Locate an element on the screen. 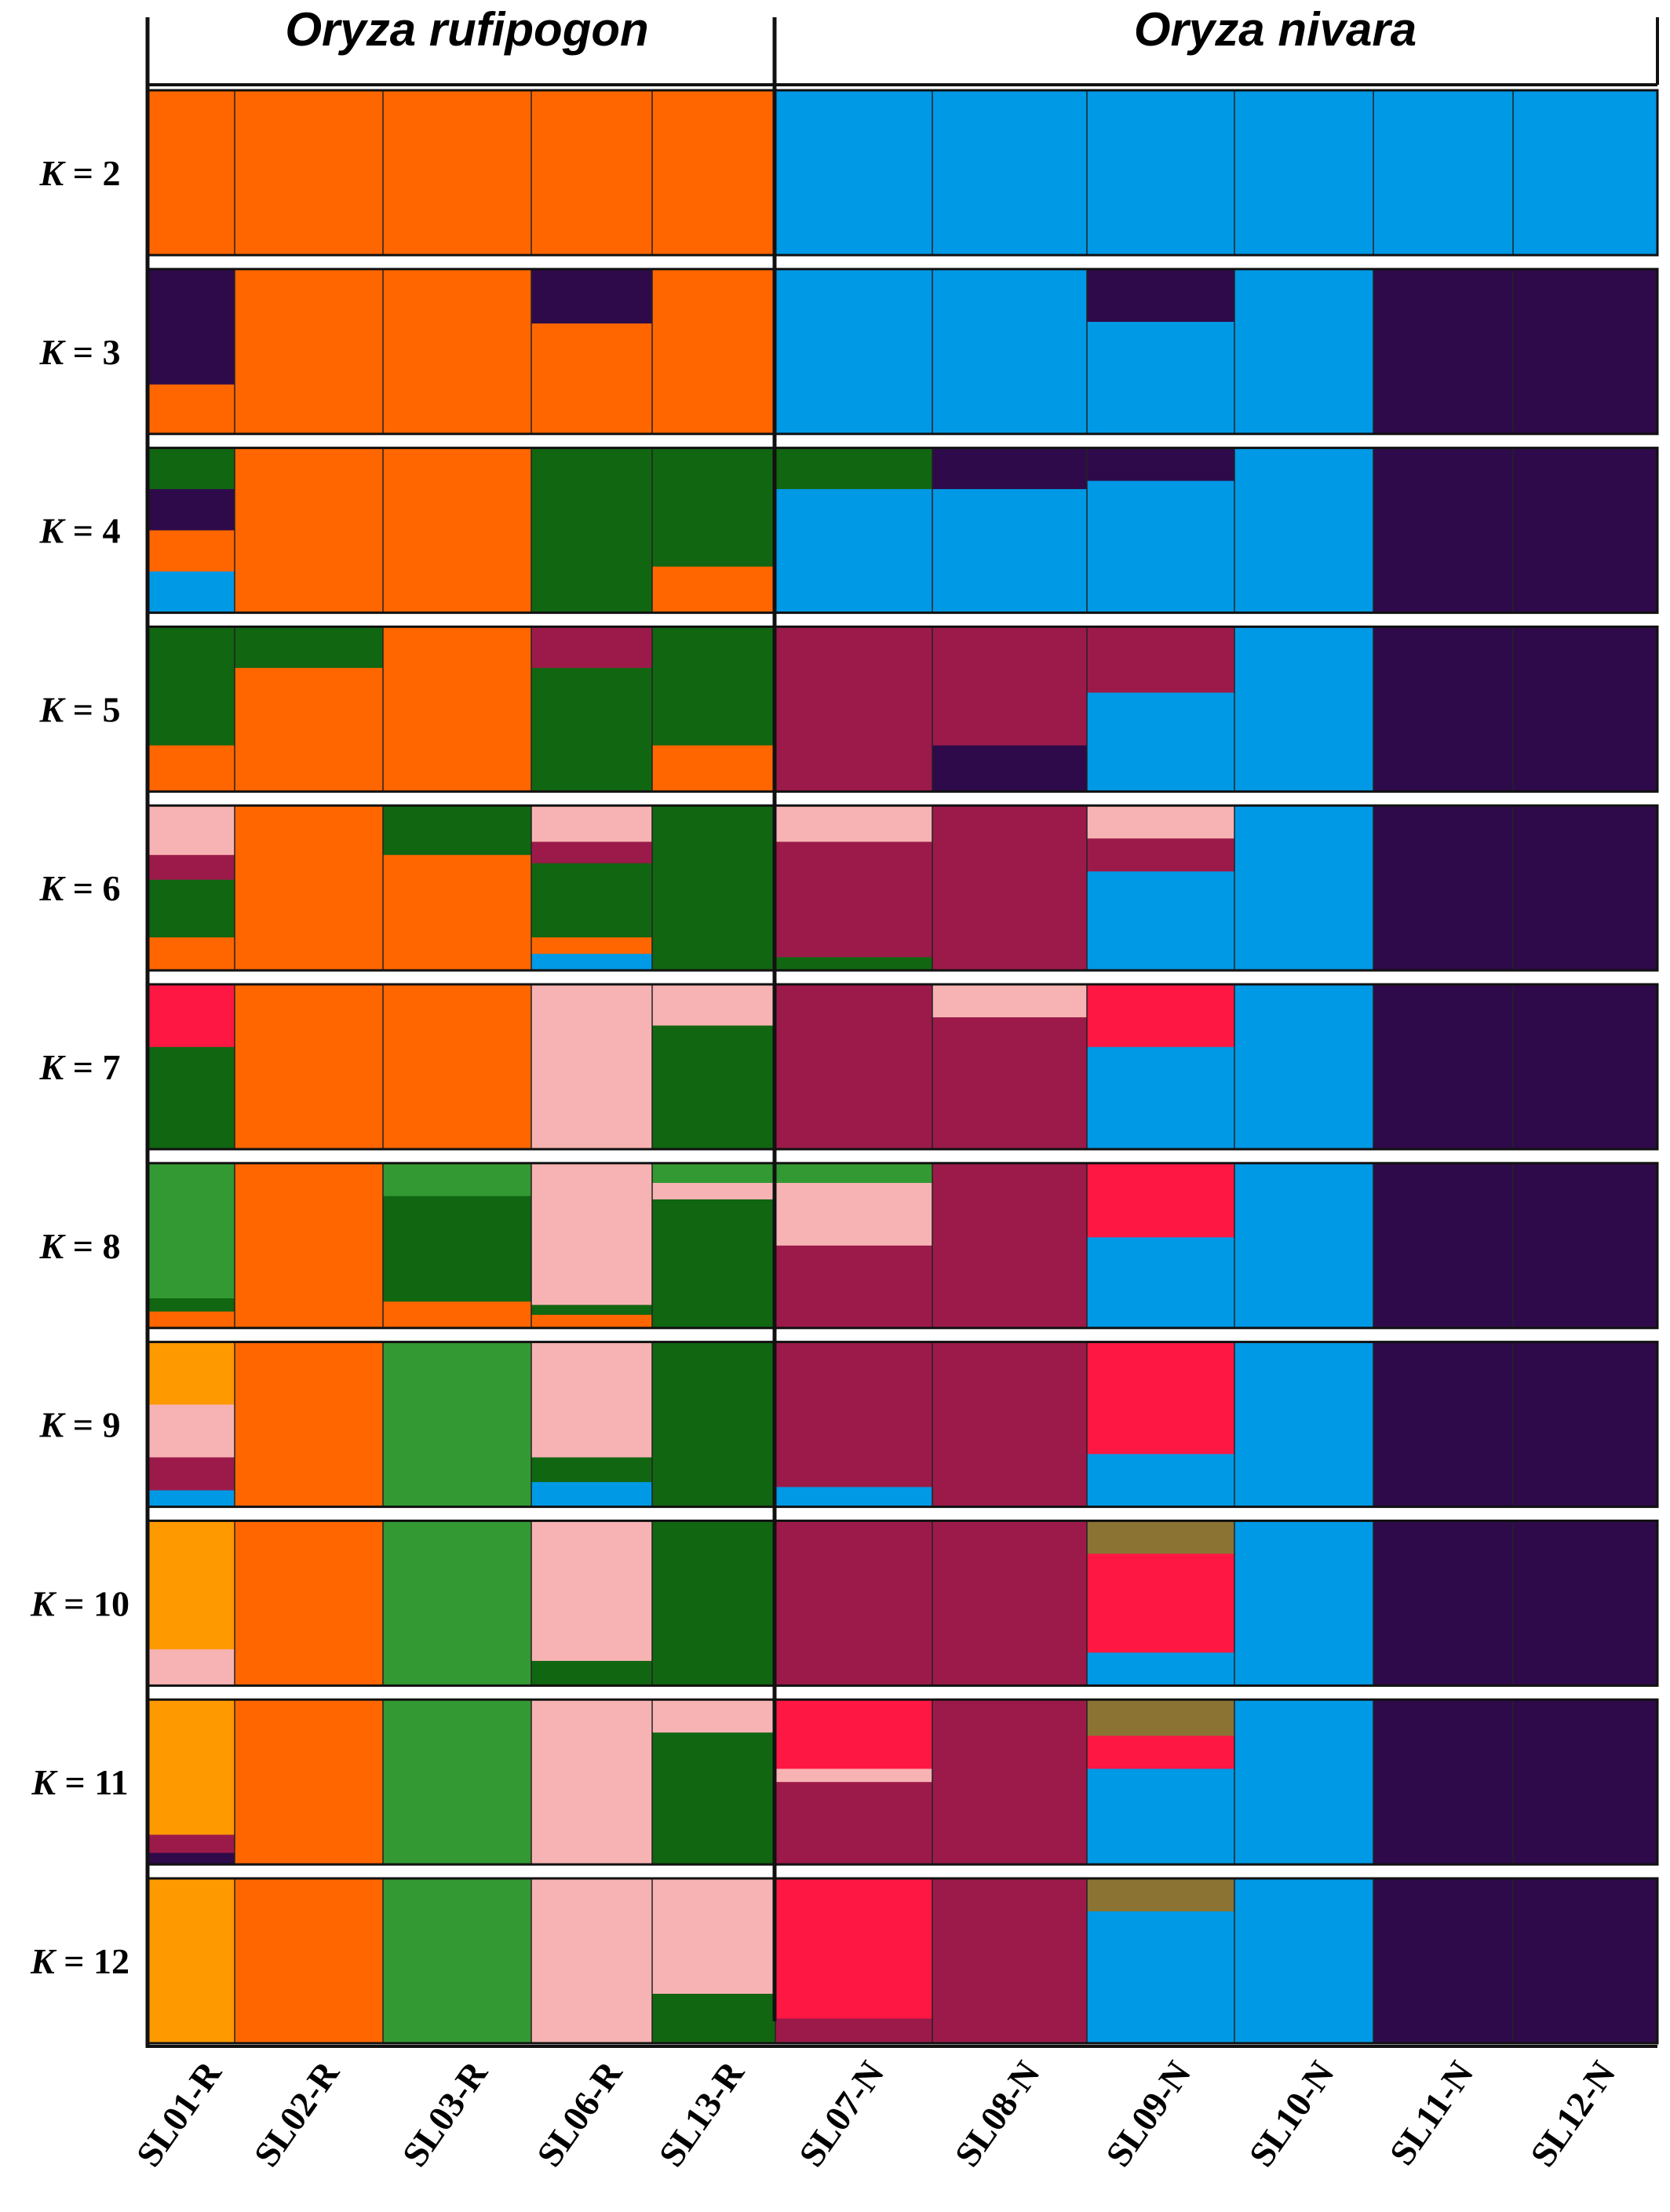  k-value: = 9 is located at coordinates (92, 1425).